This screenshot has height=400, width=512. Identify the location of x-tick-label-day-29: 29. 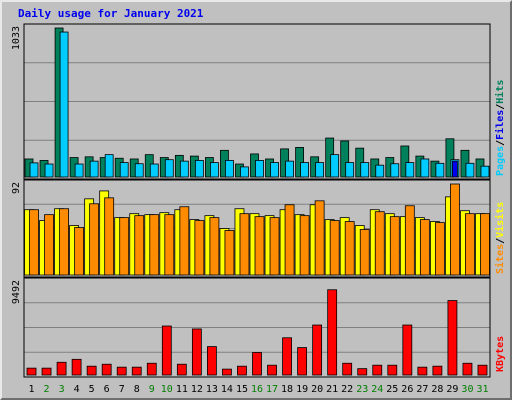
(452, 389).